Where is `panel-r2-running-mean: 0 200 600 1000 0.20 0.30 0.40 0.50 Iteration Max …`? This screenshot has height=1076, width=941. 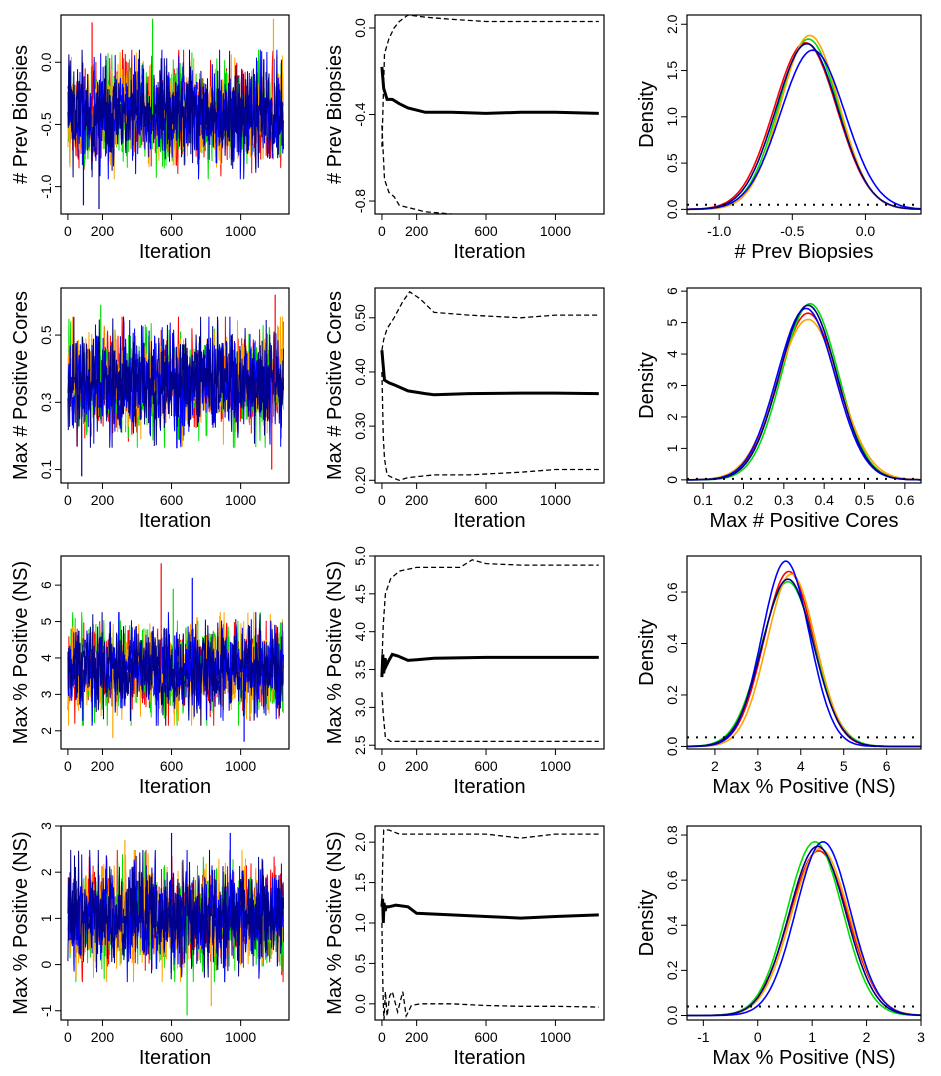 panel-r2-running-mean: 0 200 600 1000 0.20 0.30 0.40 0.50 Iteration Max … is located at coordinates (464, 409).